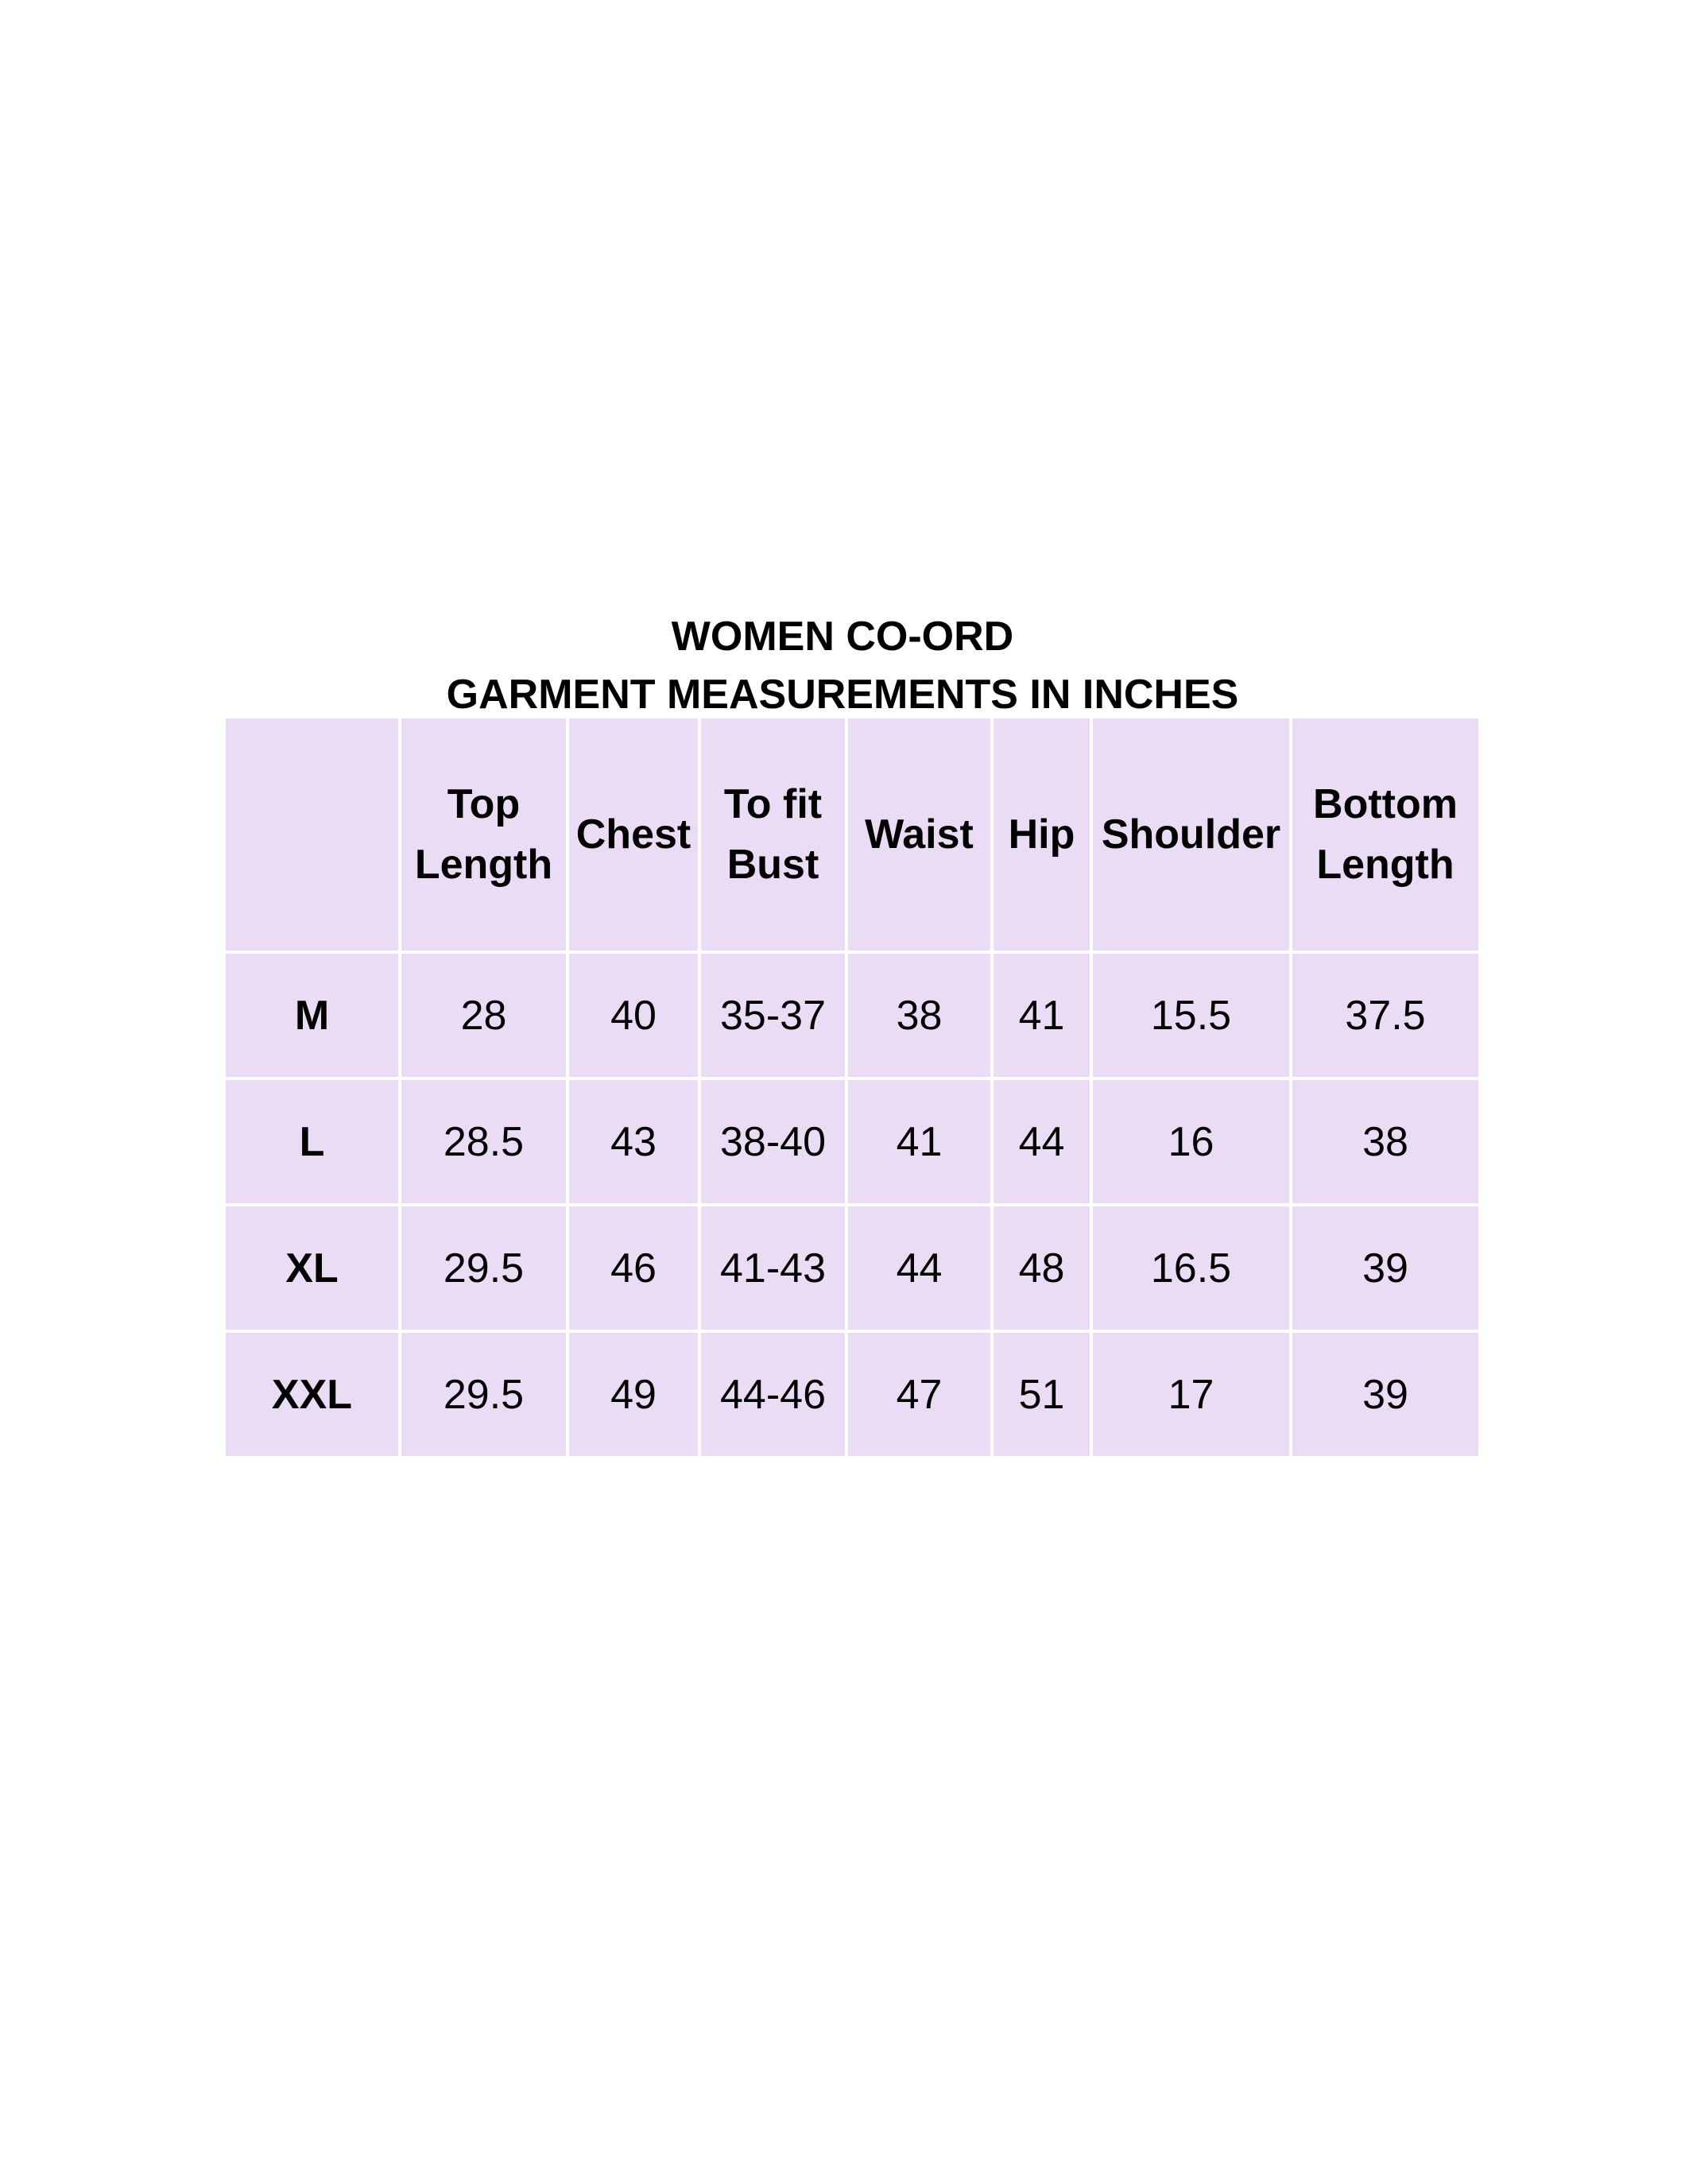  Describe the element at coordinates (1042, 1394) in the screenshot. I see `measurement-cell: 51` at that location.